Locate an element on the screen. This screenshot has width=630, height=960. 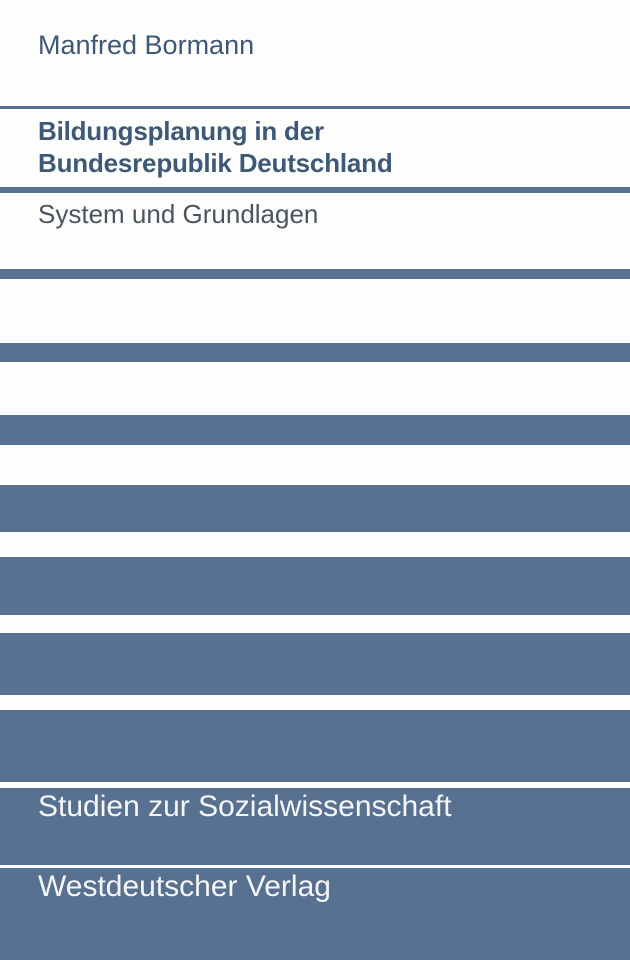
author-name: Manfred Bormann is located at coordinates (146, 45).